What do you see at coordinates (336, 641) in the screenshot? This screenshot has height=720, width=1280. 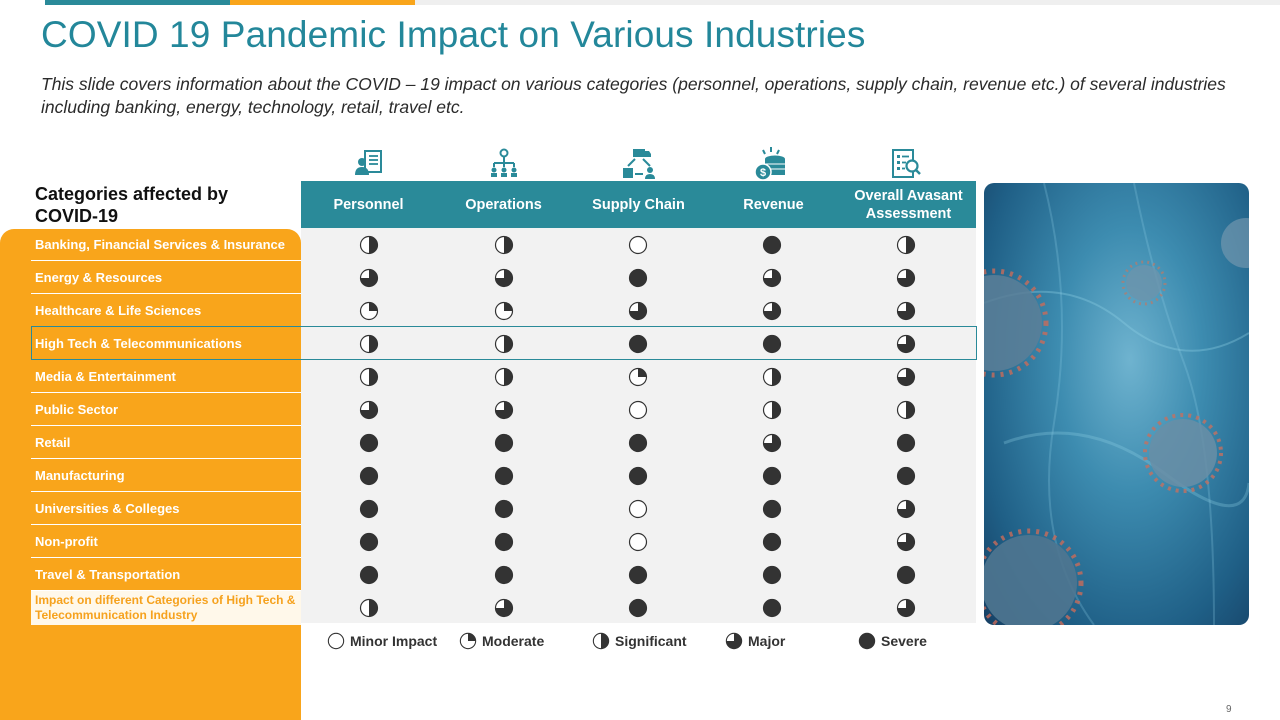 I see `legend-minor-icon` at bounding box center [336, 641].